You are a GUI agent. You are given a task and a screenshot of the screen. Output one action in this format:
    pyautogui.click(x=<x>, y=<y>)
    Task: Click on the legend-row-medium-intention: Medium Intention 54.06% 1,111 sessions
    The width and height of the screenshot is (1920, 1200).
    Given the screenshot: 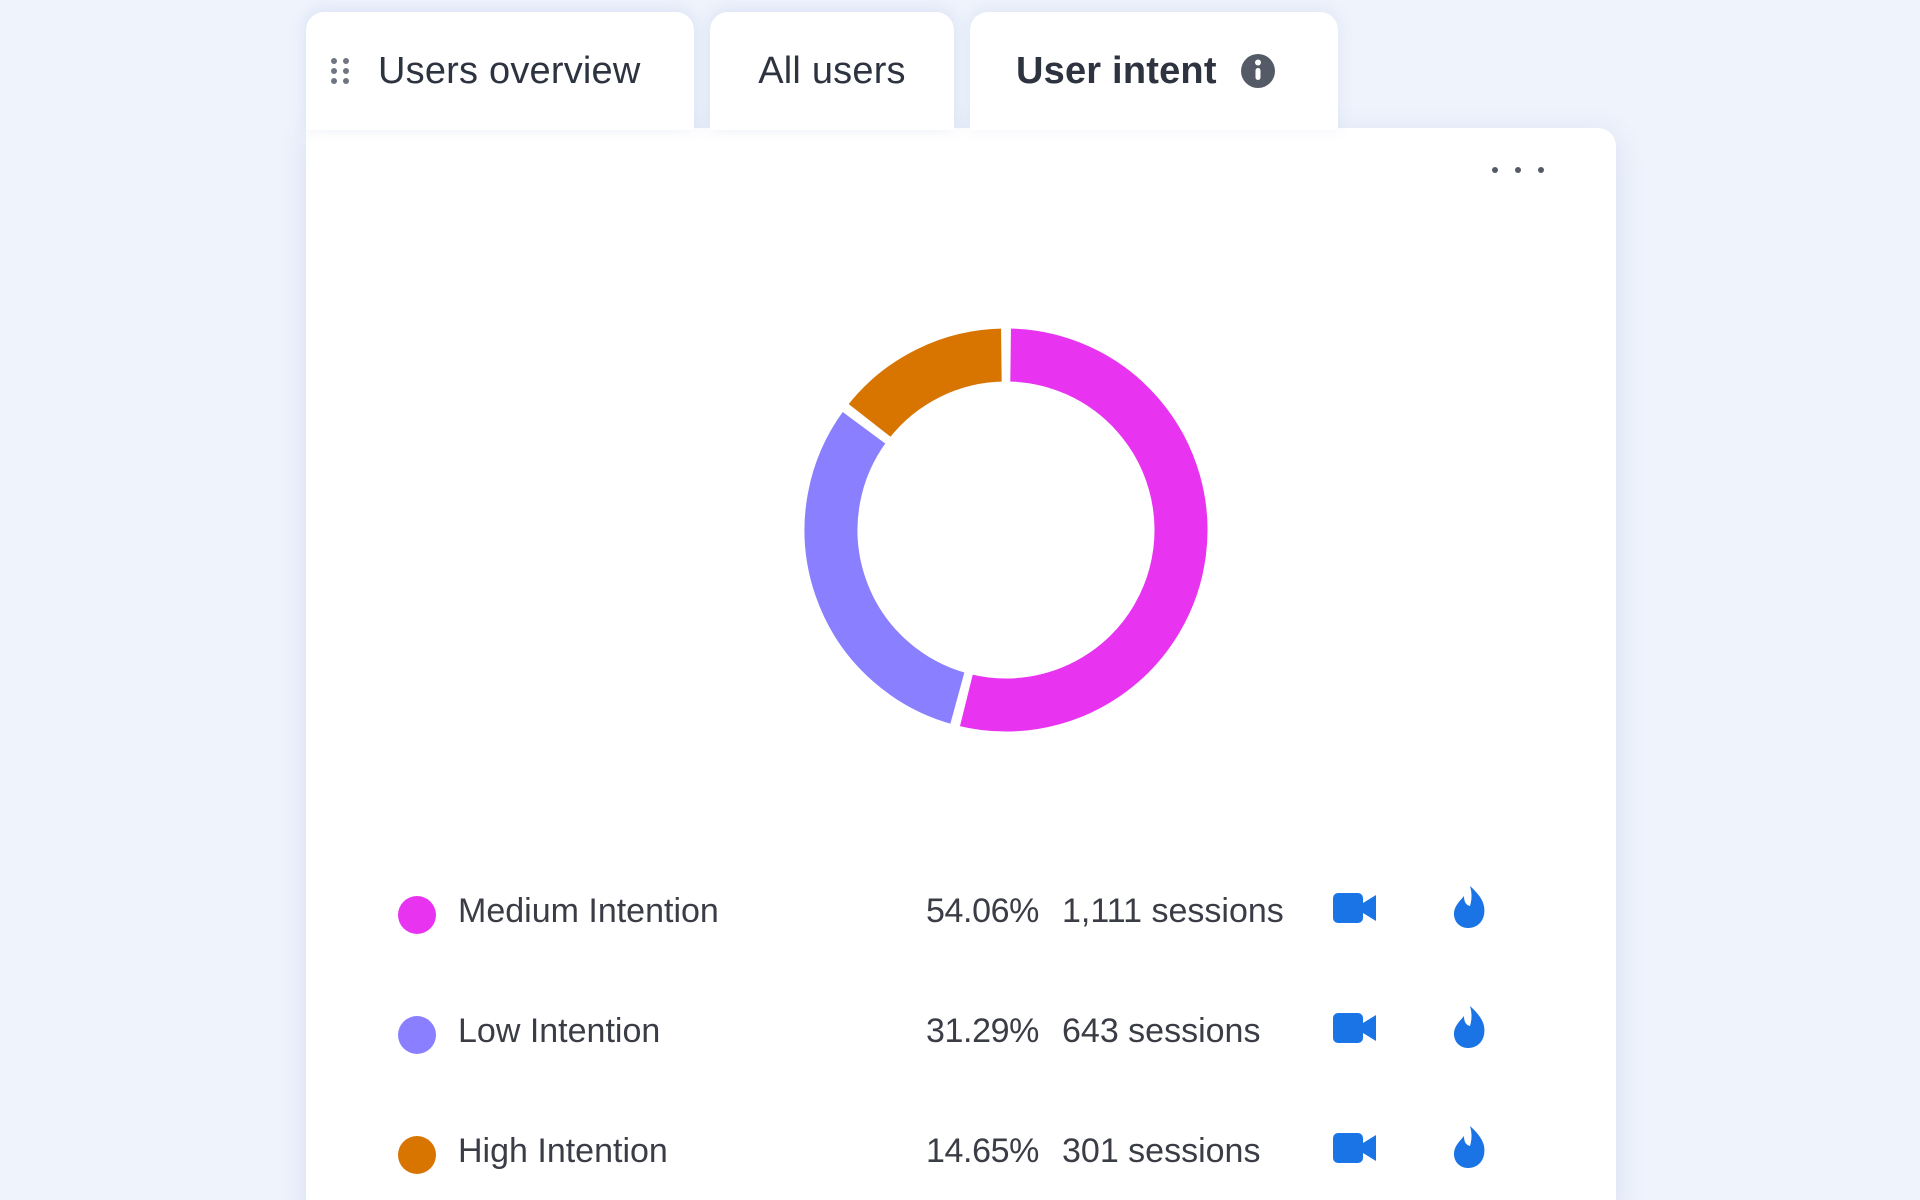 What is the action you would take?
    pyautogui.click(x=958, y=938)
    